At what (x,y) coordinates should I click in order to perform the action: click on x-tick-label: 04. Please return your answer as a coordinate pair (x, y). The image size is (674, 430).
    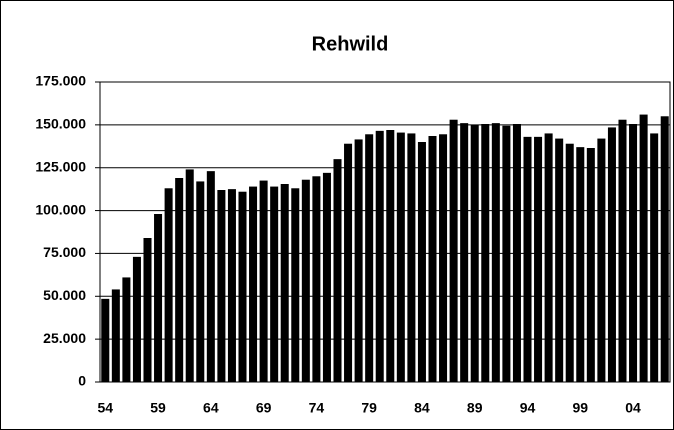
    Looking at the image, I should click on (633, 408).